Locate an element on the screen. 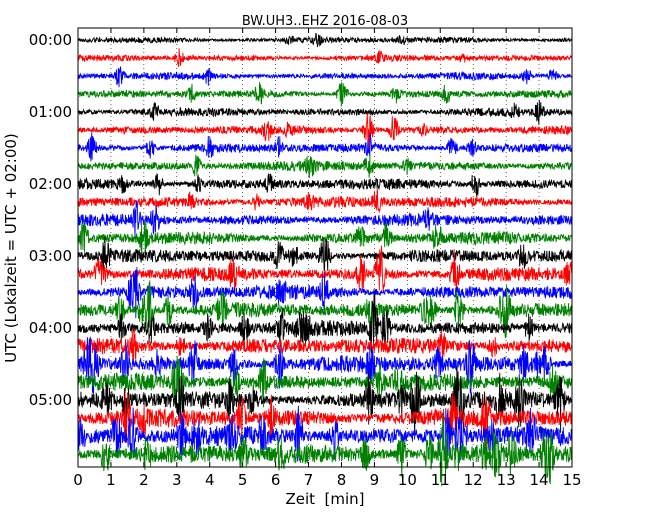 The height and width of the screenshot is (525, 650). y-tick-label: 00:00 is located at coordinates (50, 40).